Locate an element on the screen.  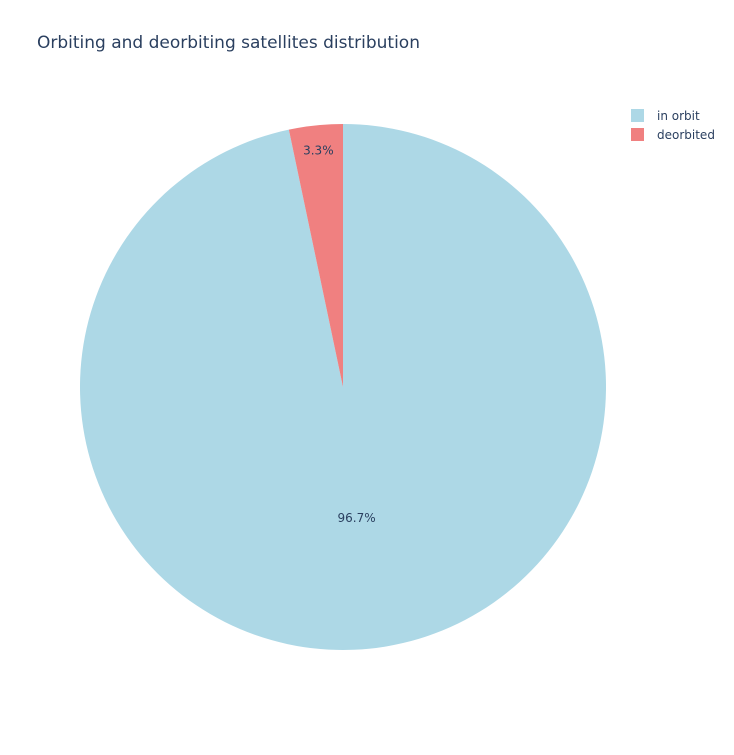
legend-item-deorbited: deorbited is located at coordinates (673, 134).